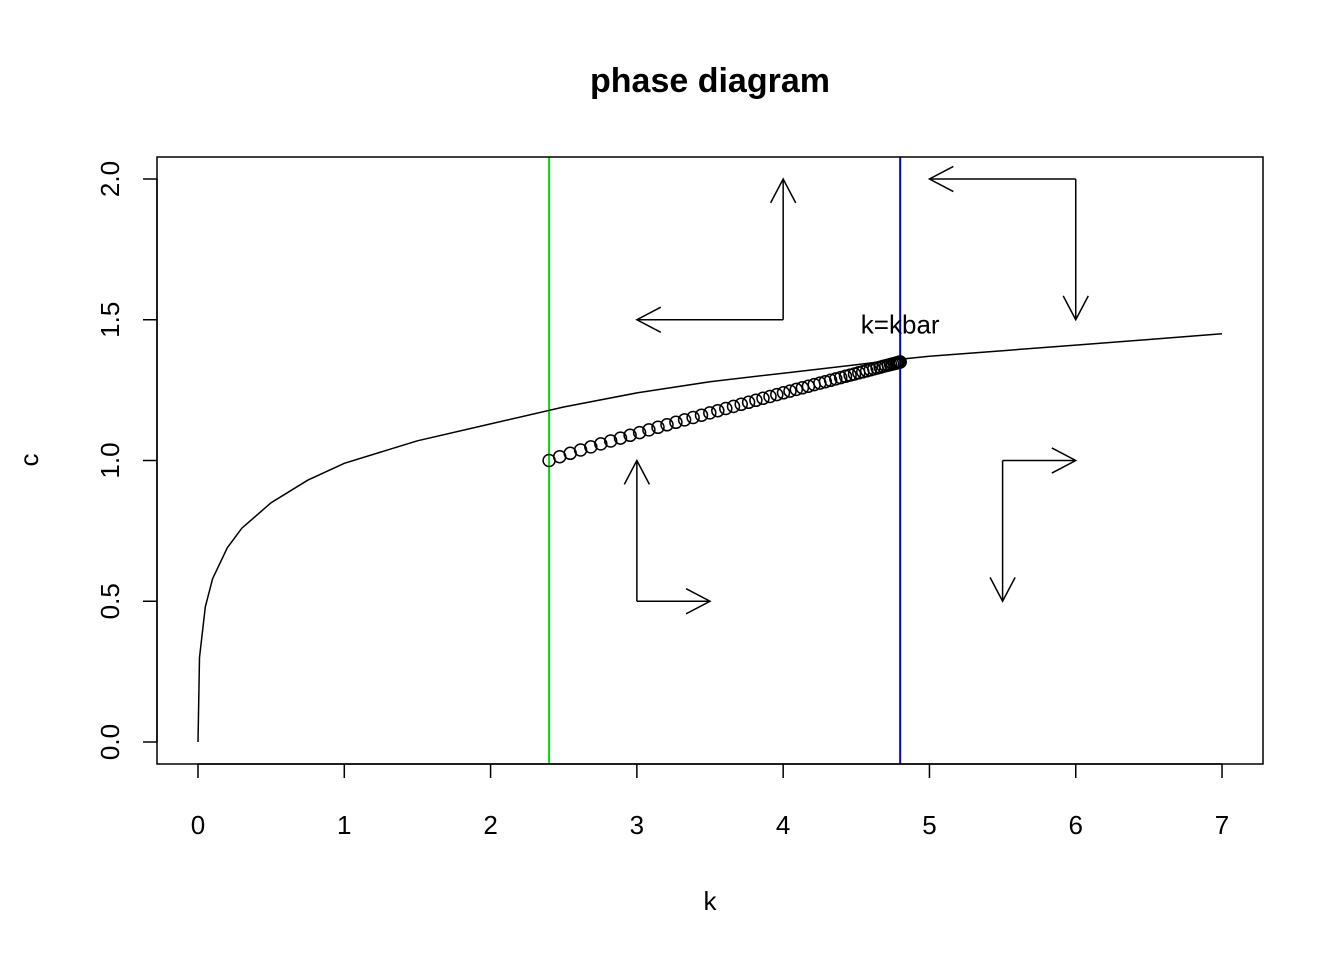 The image size is (1344, 960). Describe the element at coordinates (110, 320) in the screenshot. I see `y-tick-label: 1.5` at that location.